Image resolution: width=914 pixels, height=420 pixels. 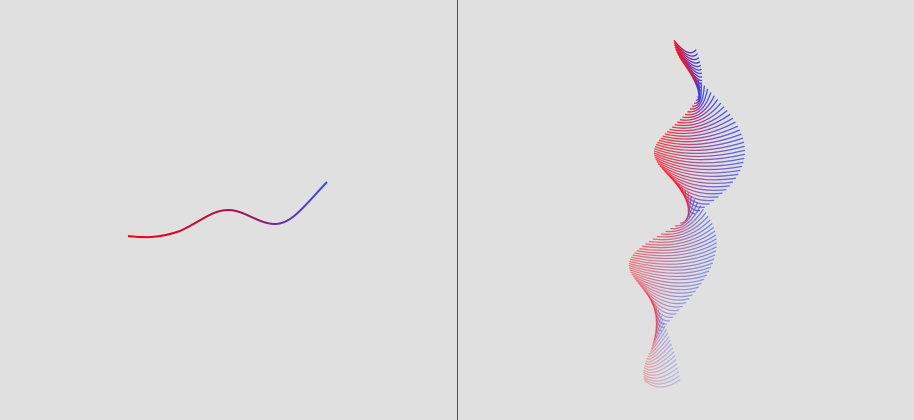 What do you see at coordinates (227, 210) in the screenshot?
I see `curve` at bounding box center [227, 210].